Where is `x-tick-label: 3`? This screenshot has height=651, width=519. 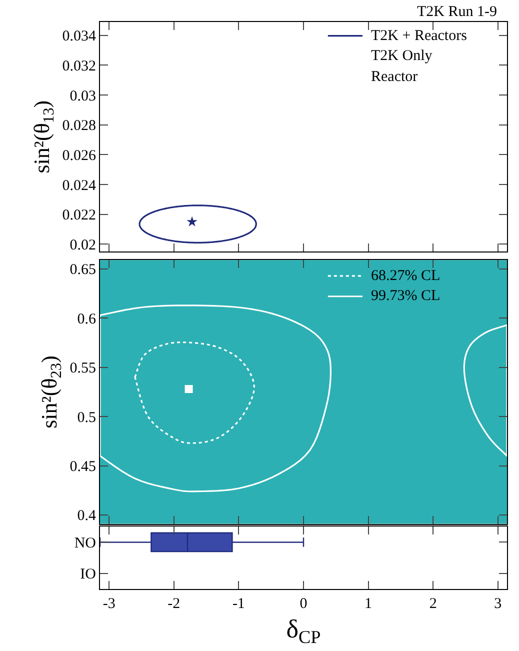 x-tick-label: 3 is located at coordinates (498, 604).